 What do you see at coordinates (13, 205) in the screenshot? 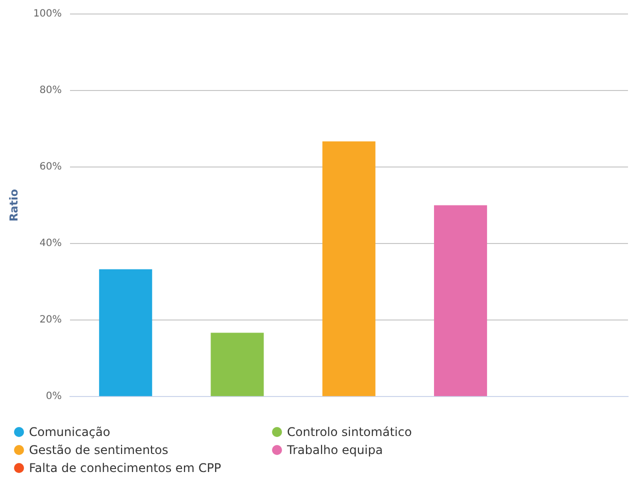
I see `y-axis-title: Ratio` at bounding box center [13, 205].